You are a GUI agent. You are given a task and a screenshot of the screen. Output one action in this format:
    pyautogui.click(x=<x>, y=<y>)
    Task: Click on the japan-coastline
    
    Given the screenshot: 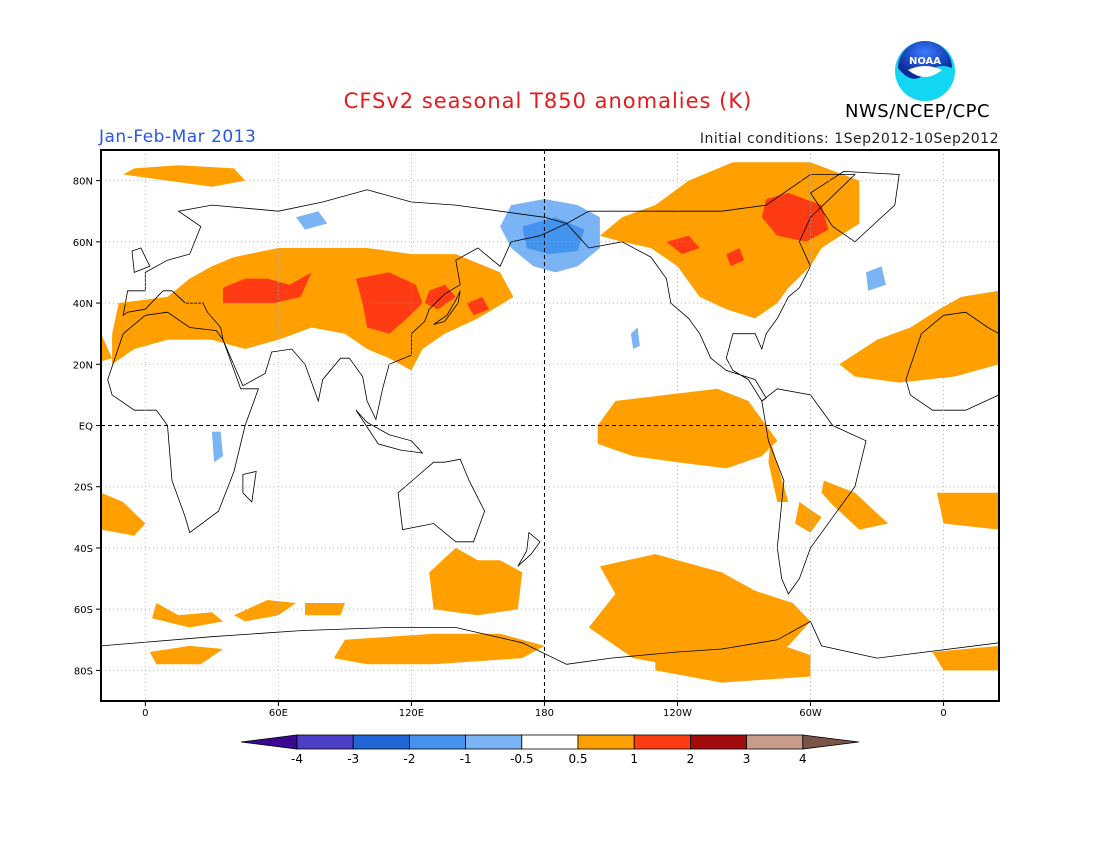 What is the action you would take?
    pyautogui.click(x=447, y=307)
    